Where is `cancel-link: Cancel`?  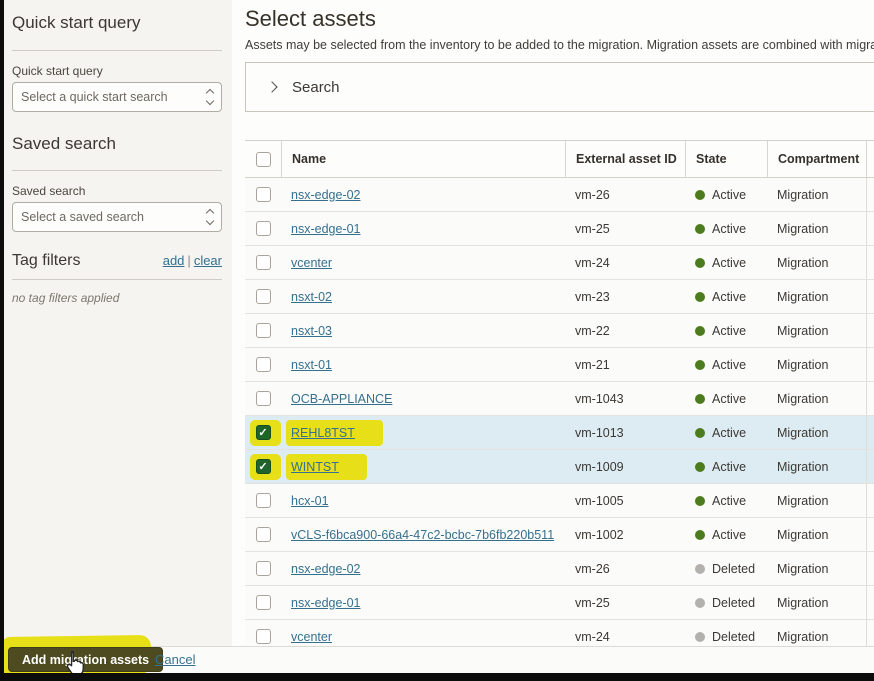 cancel-link: Cancel is located at coordinates (175, 659).